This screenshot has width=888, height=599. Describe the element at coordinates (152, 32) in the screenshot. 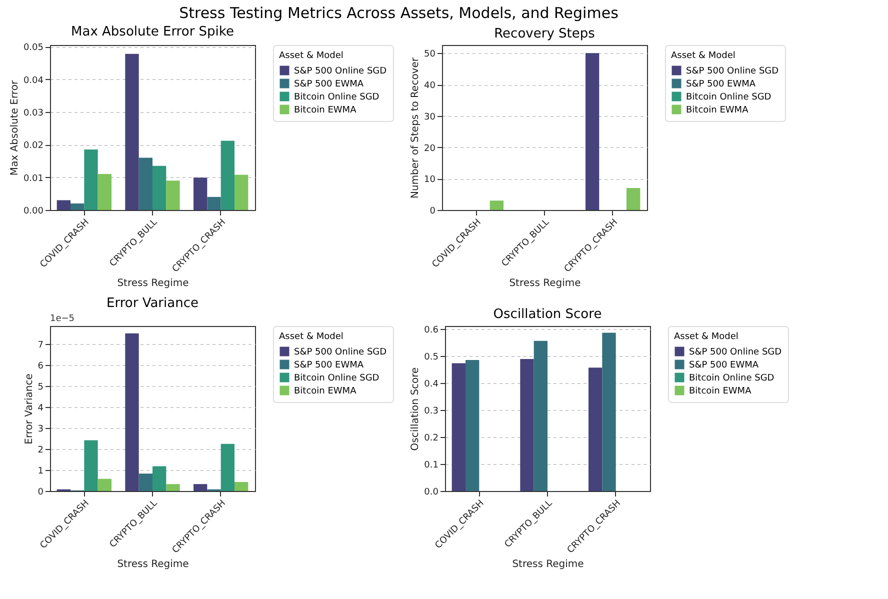

I see `chart-title: Max Absolute Error Spike` at that location.